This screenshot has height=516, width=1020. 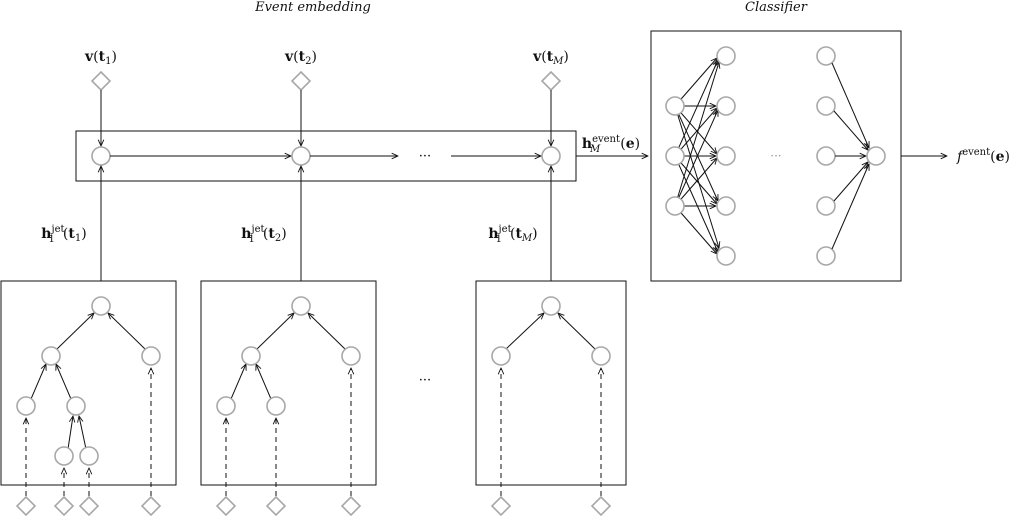 What do you see at coordinates (63, 234) in the screenshot?
I see `label-h-jet-t1: hjet 1 (t1)` at bounding box center [63, 234].